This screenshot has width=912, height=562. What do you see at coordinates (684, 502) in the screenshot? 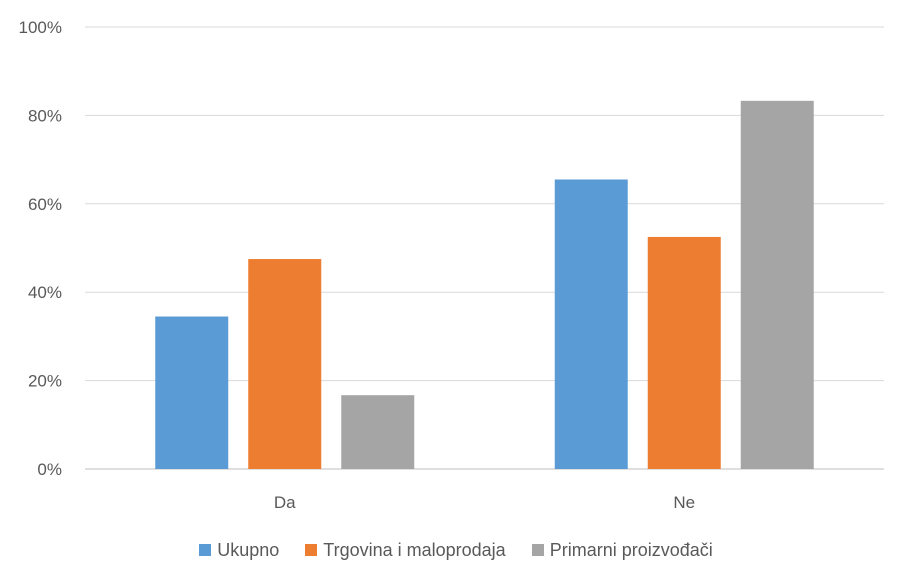
I see `x-category-label: Ne` at bounding box center [684, 502].